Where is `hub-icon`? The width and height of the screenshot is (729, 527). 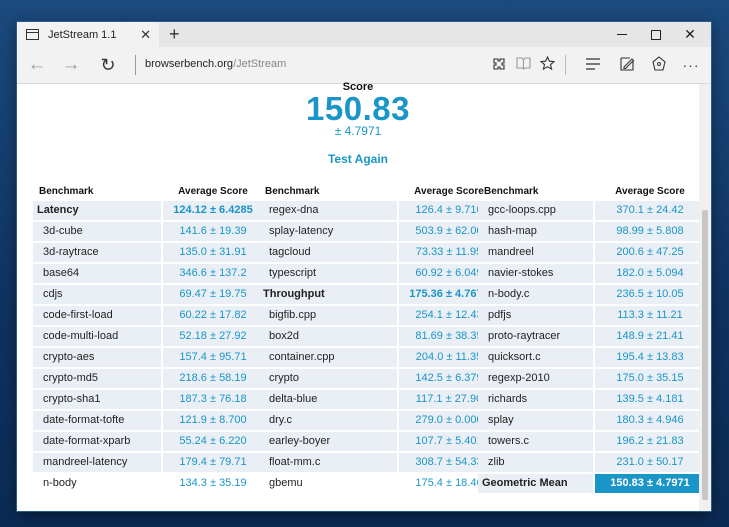
hub-icon is located at coordinates (593, 65).